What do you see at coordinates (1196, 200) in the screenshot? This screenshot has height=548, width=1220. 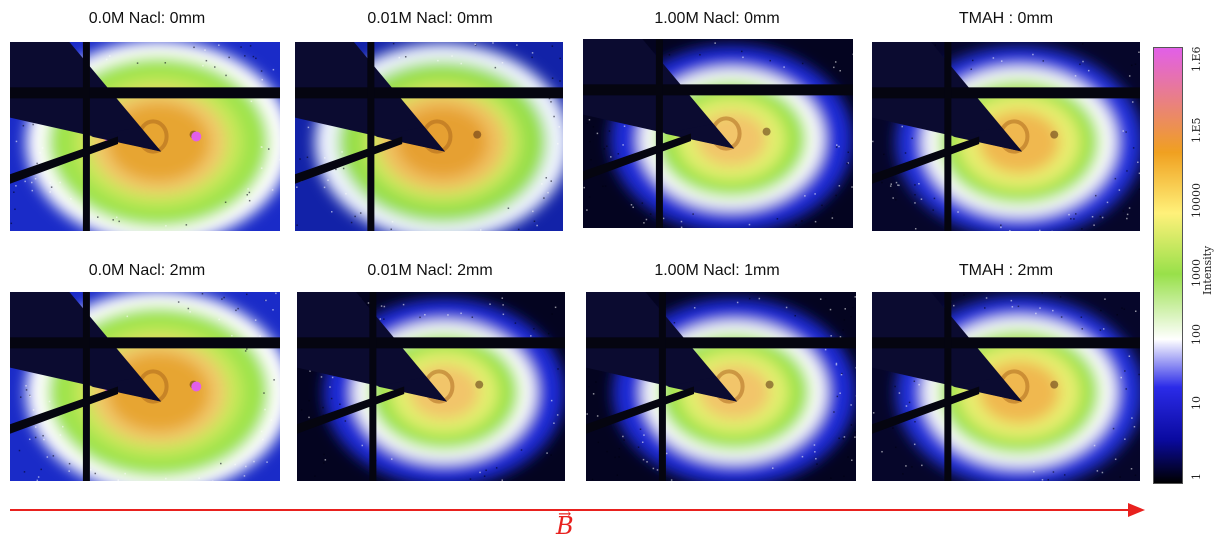 I see `colorbar-tick-10000: 10000` at bounding box center [1196, 200].